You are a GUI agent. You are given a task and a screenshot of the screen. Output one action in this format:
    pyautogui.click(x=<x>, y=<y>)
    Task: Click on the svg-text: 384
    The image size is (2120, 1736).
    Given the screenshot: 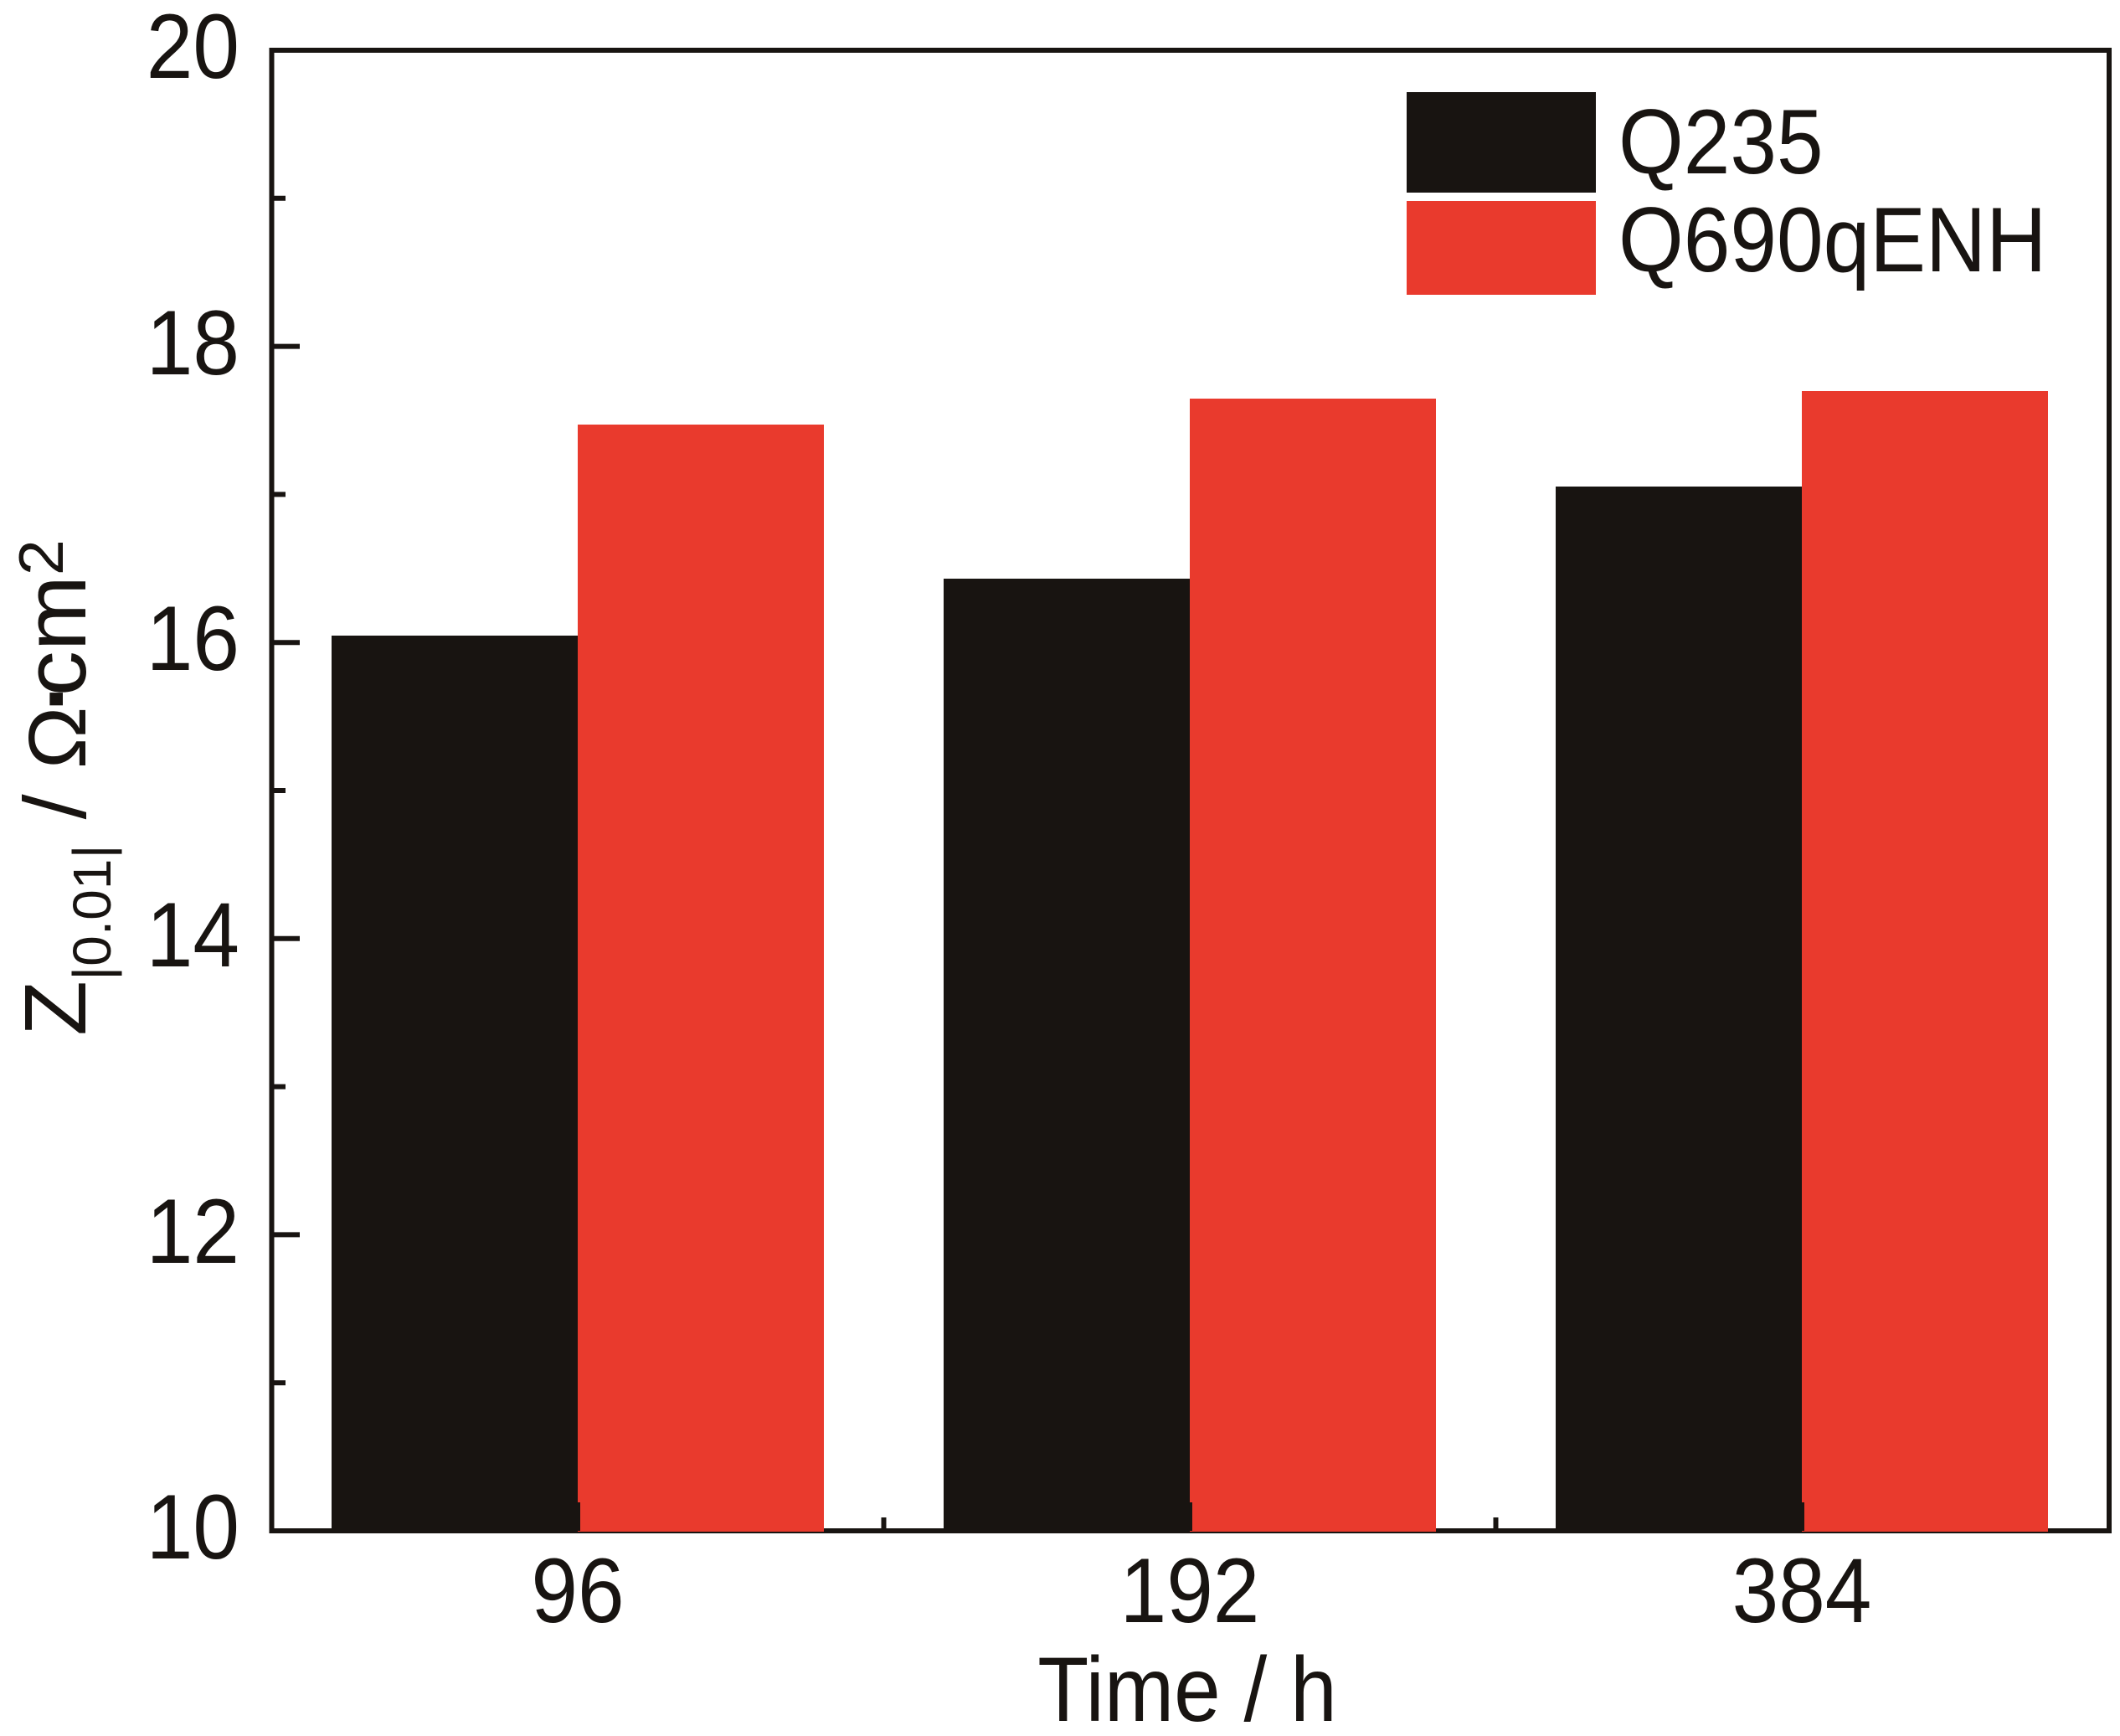 What is the action you would take?
    pyautogui.click(x=1802, y=1591)
    